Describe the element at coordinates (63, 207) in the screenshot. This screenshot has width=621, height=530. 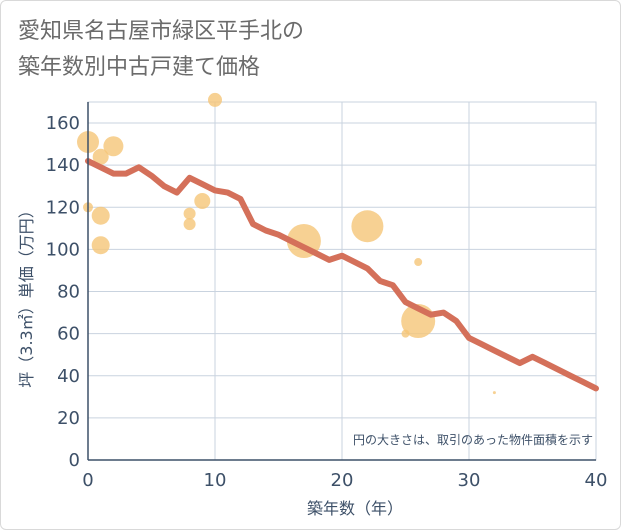
I see `y-tick-label: 120` at that location.